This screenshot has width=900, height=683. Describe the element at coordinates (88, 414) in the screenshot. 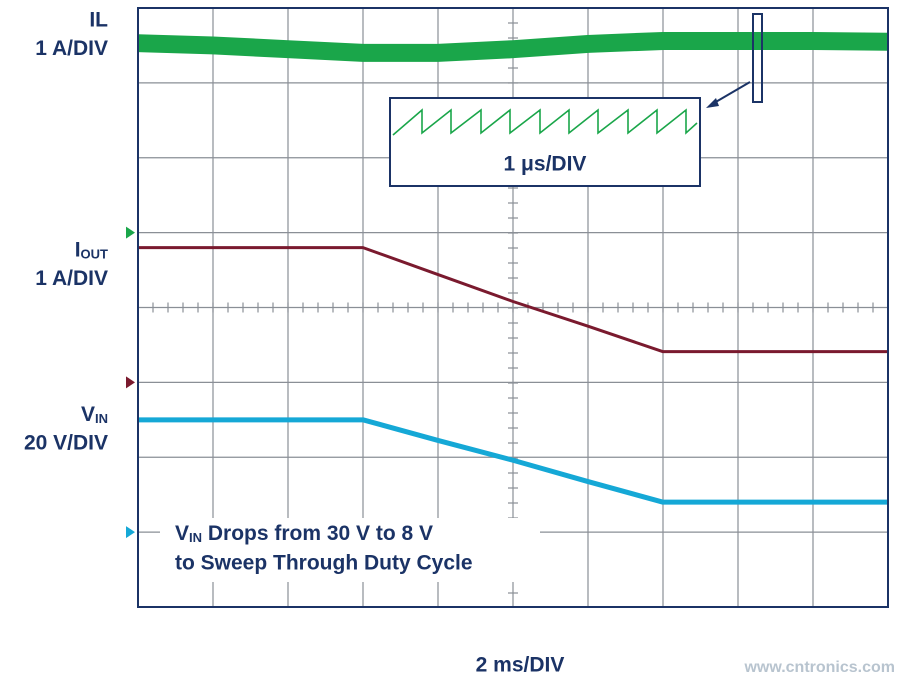

I see `legend-name: V` at that location.